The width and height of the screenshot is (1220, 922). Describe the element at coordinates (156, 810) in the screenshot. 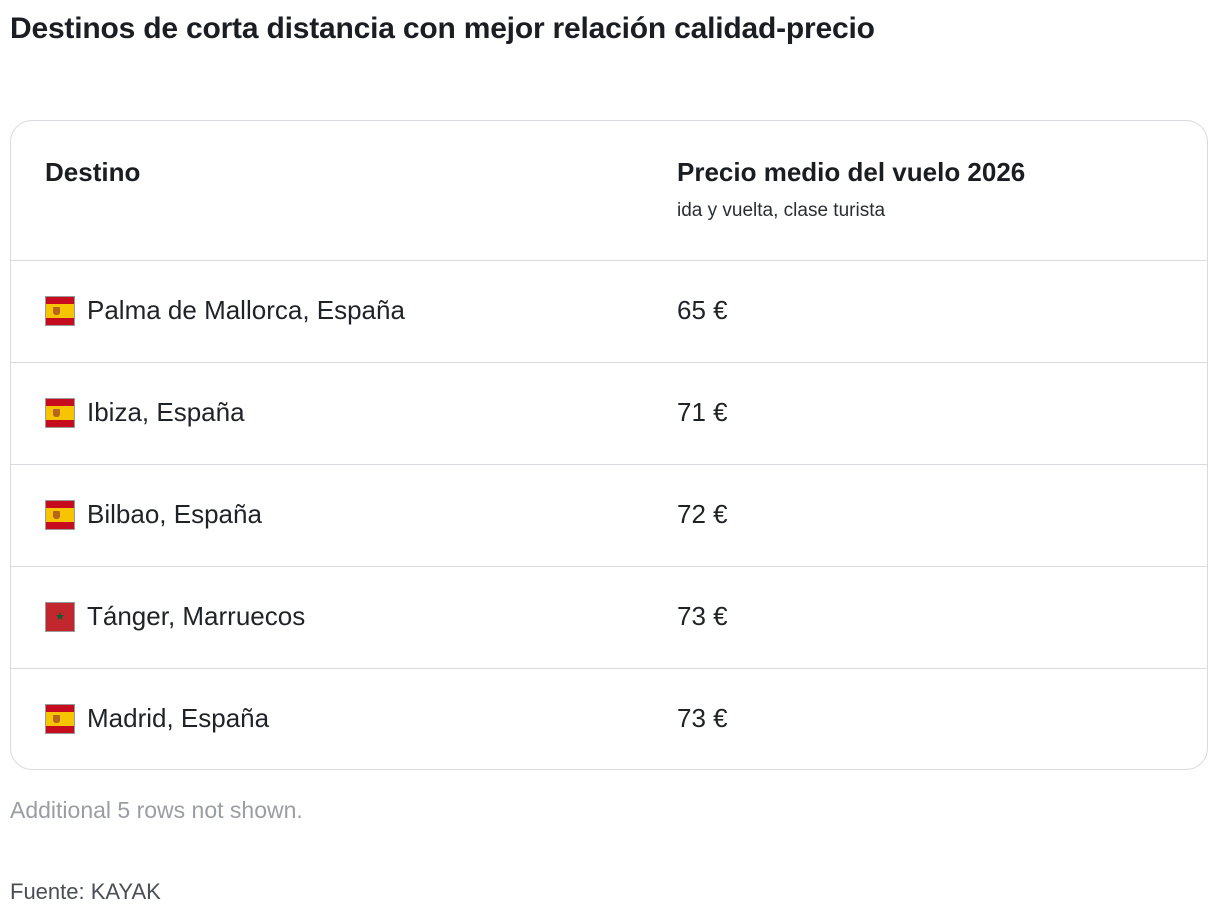

I see `rows-hidden-note: Additional 5 rows not shown.` at that location.